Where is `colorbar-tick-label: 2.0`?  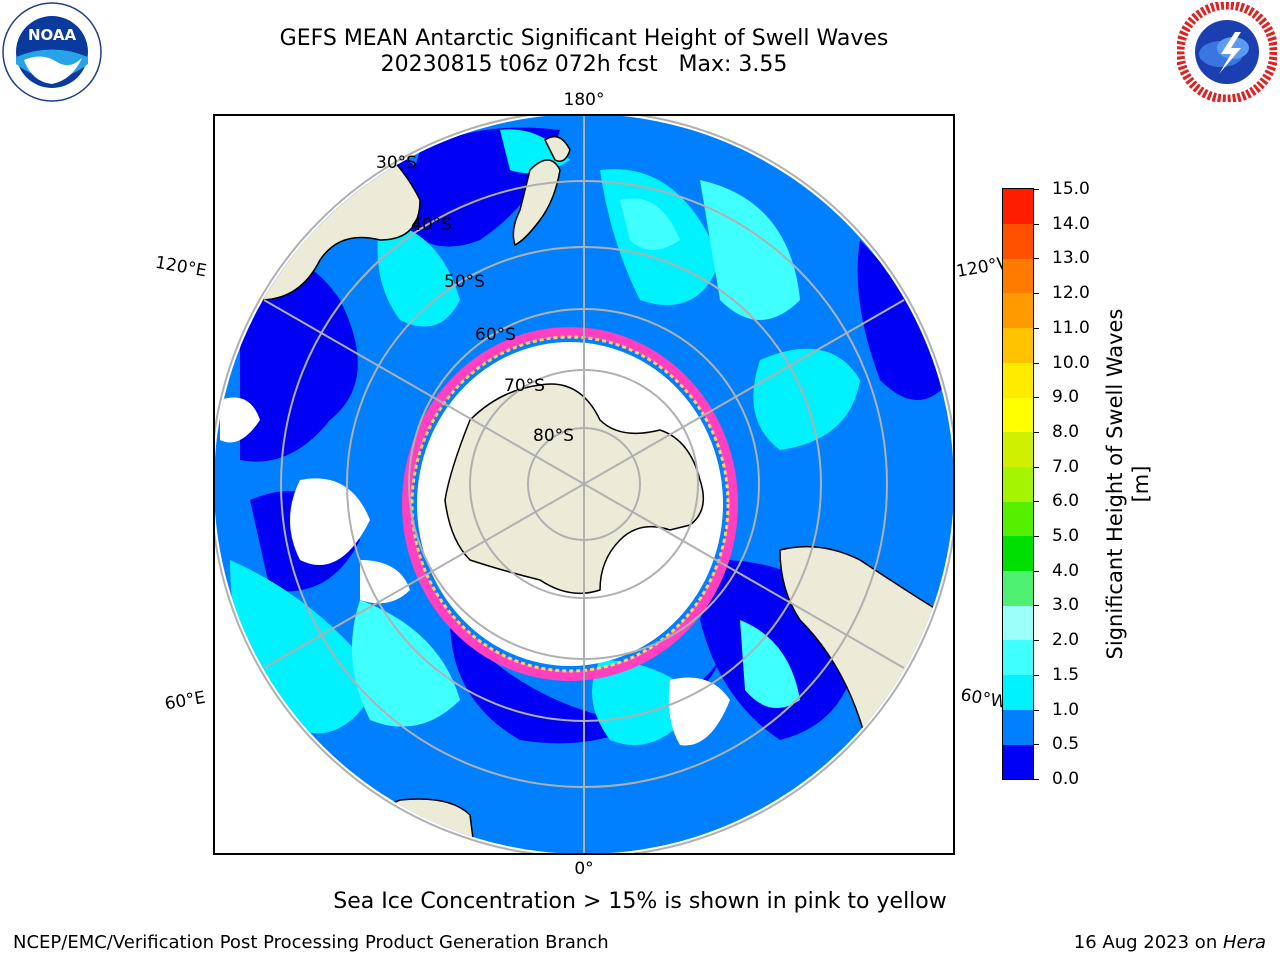
colorbar-tick-label: 2.0 is located at coordinates (1066, 640).